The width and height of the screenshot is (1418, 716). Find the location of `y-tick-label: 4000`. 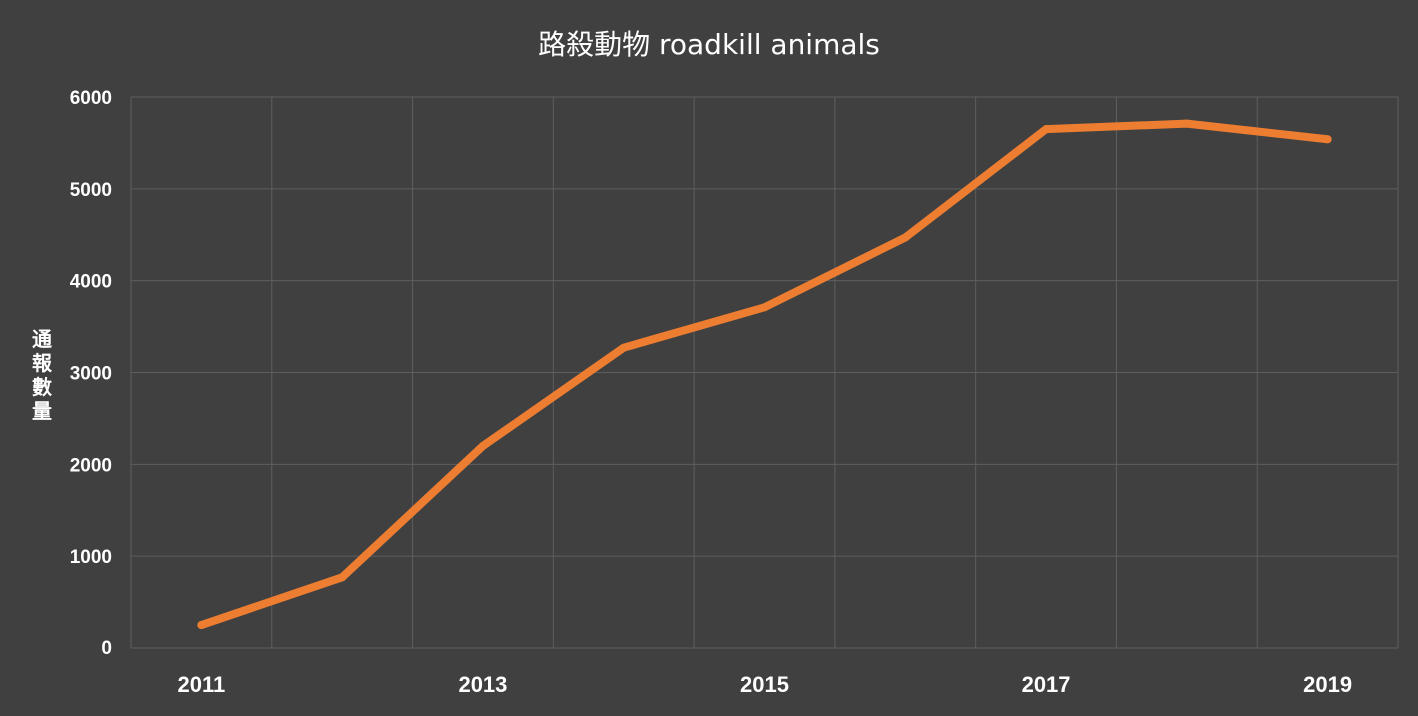

y-tick-label: 4000 is located at coordinates (91, 282).